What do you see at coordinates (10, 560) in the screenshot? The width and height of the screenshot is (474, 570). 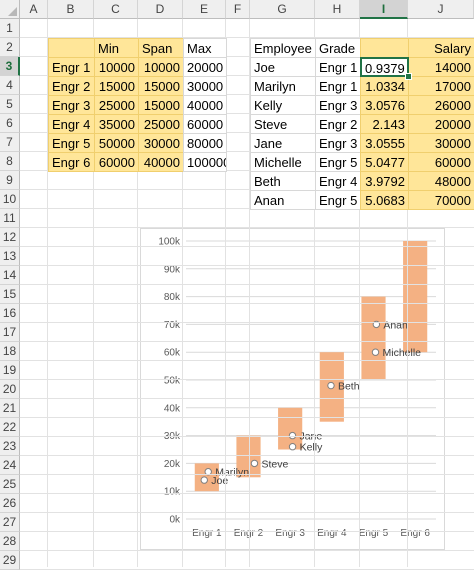 I see `row-header-29: 29` at bounding box center [10, 560].